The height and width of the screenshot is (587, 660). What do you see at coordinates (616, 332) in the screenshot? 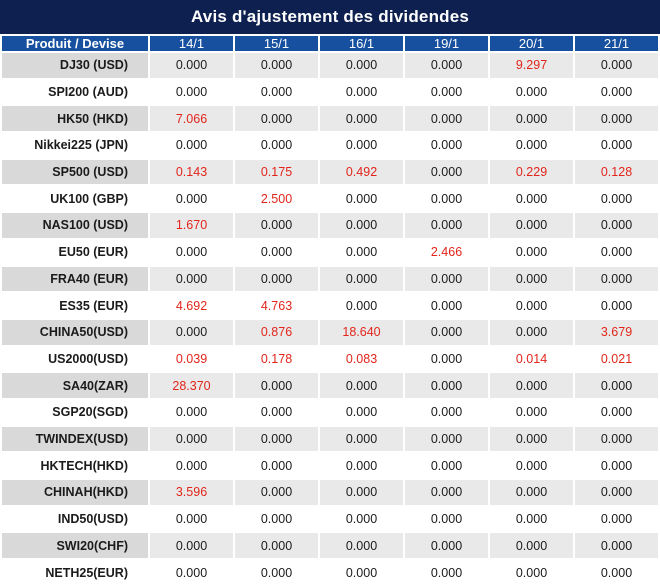
I see `value-cell: 3.679` at bounding box center [616, 332].